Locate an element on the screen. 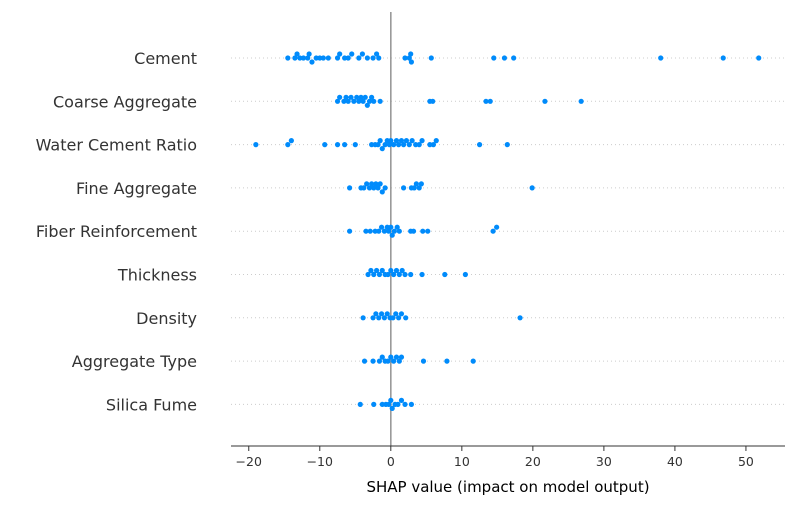  feature-label: Cement is located at coordinates (165, 58).